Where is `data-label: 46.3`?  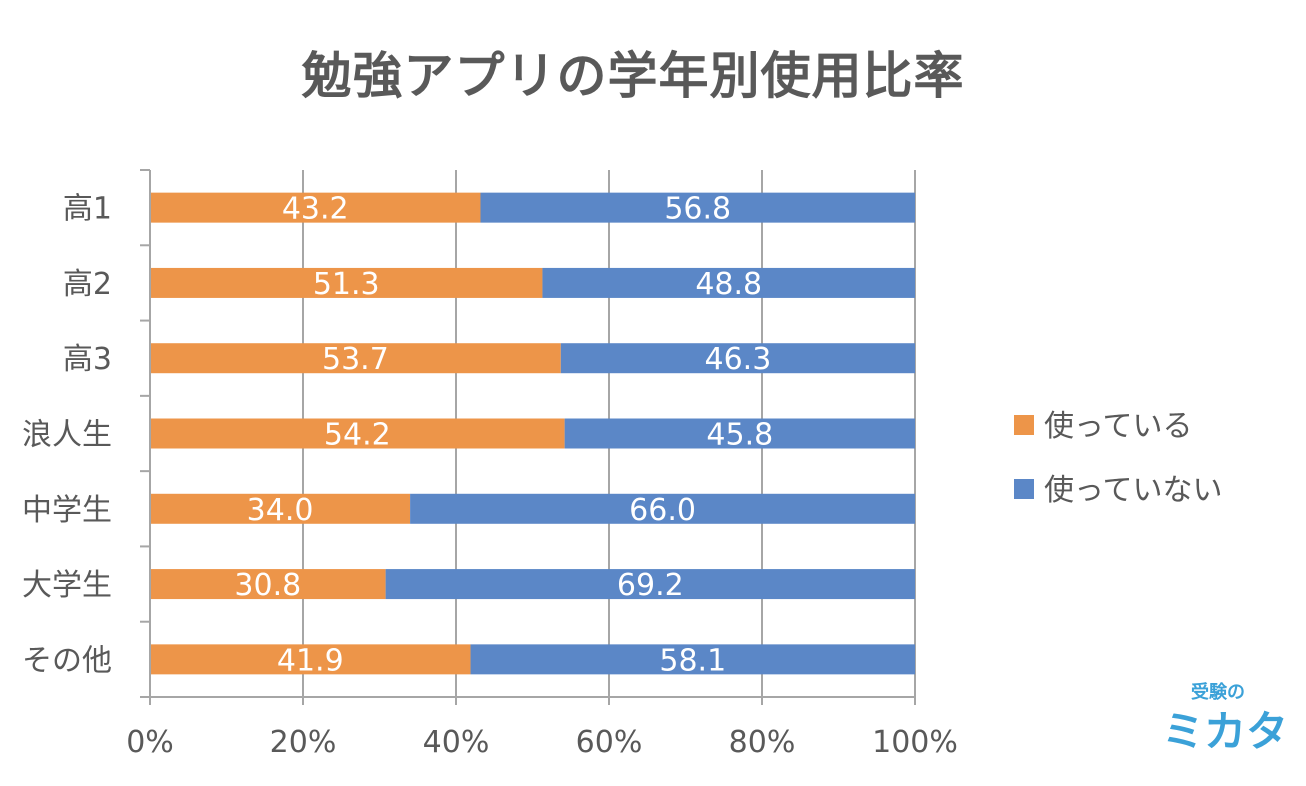
data-label: 46.3 is located at coordinates (738, 359).